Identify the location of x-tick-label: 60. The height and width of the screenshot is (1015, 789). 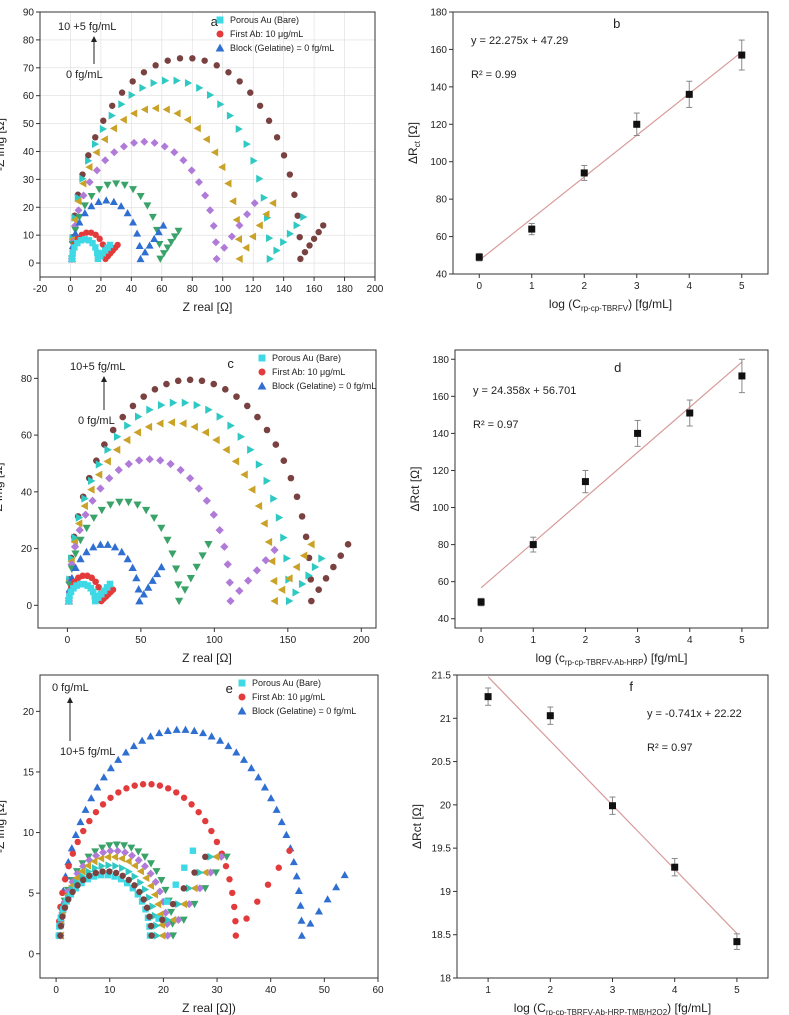
(162, 289).